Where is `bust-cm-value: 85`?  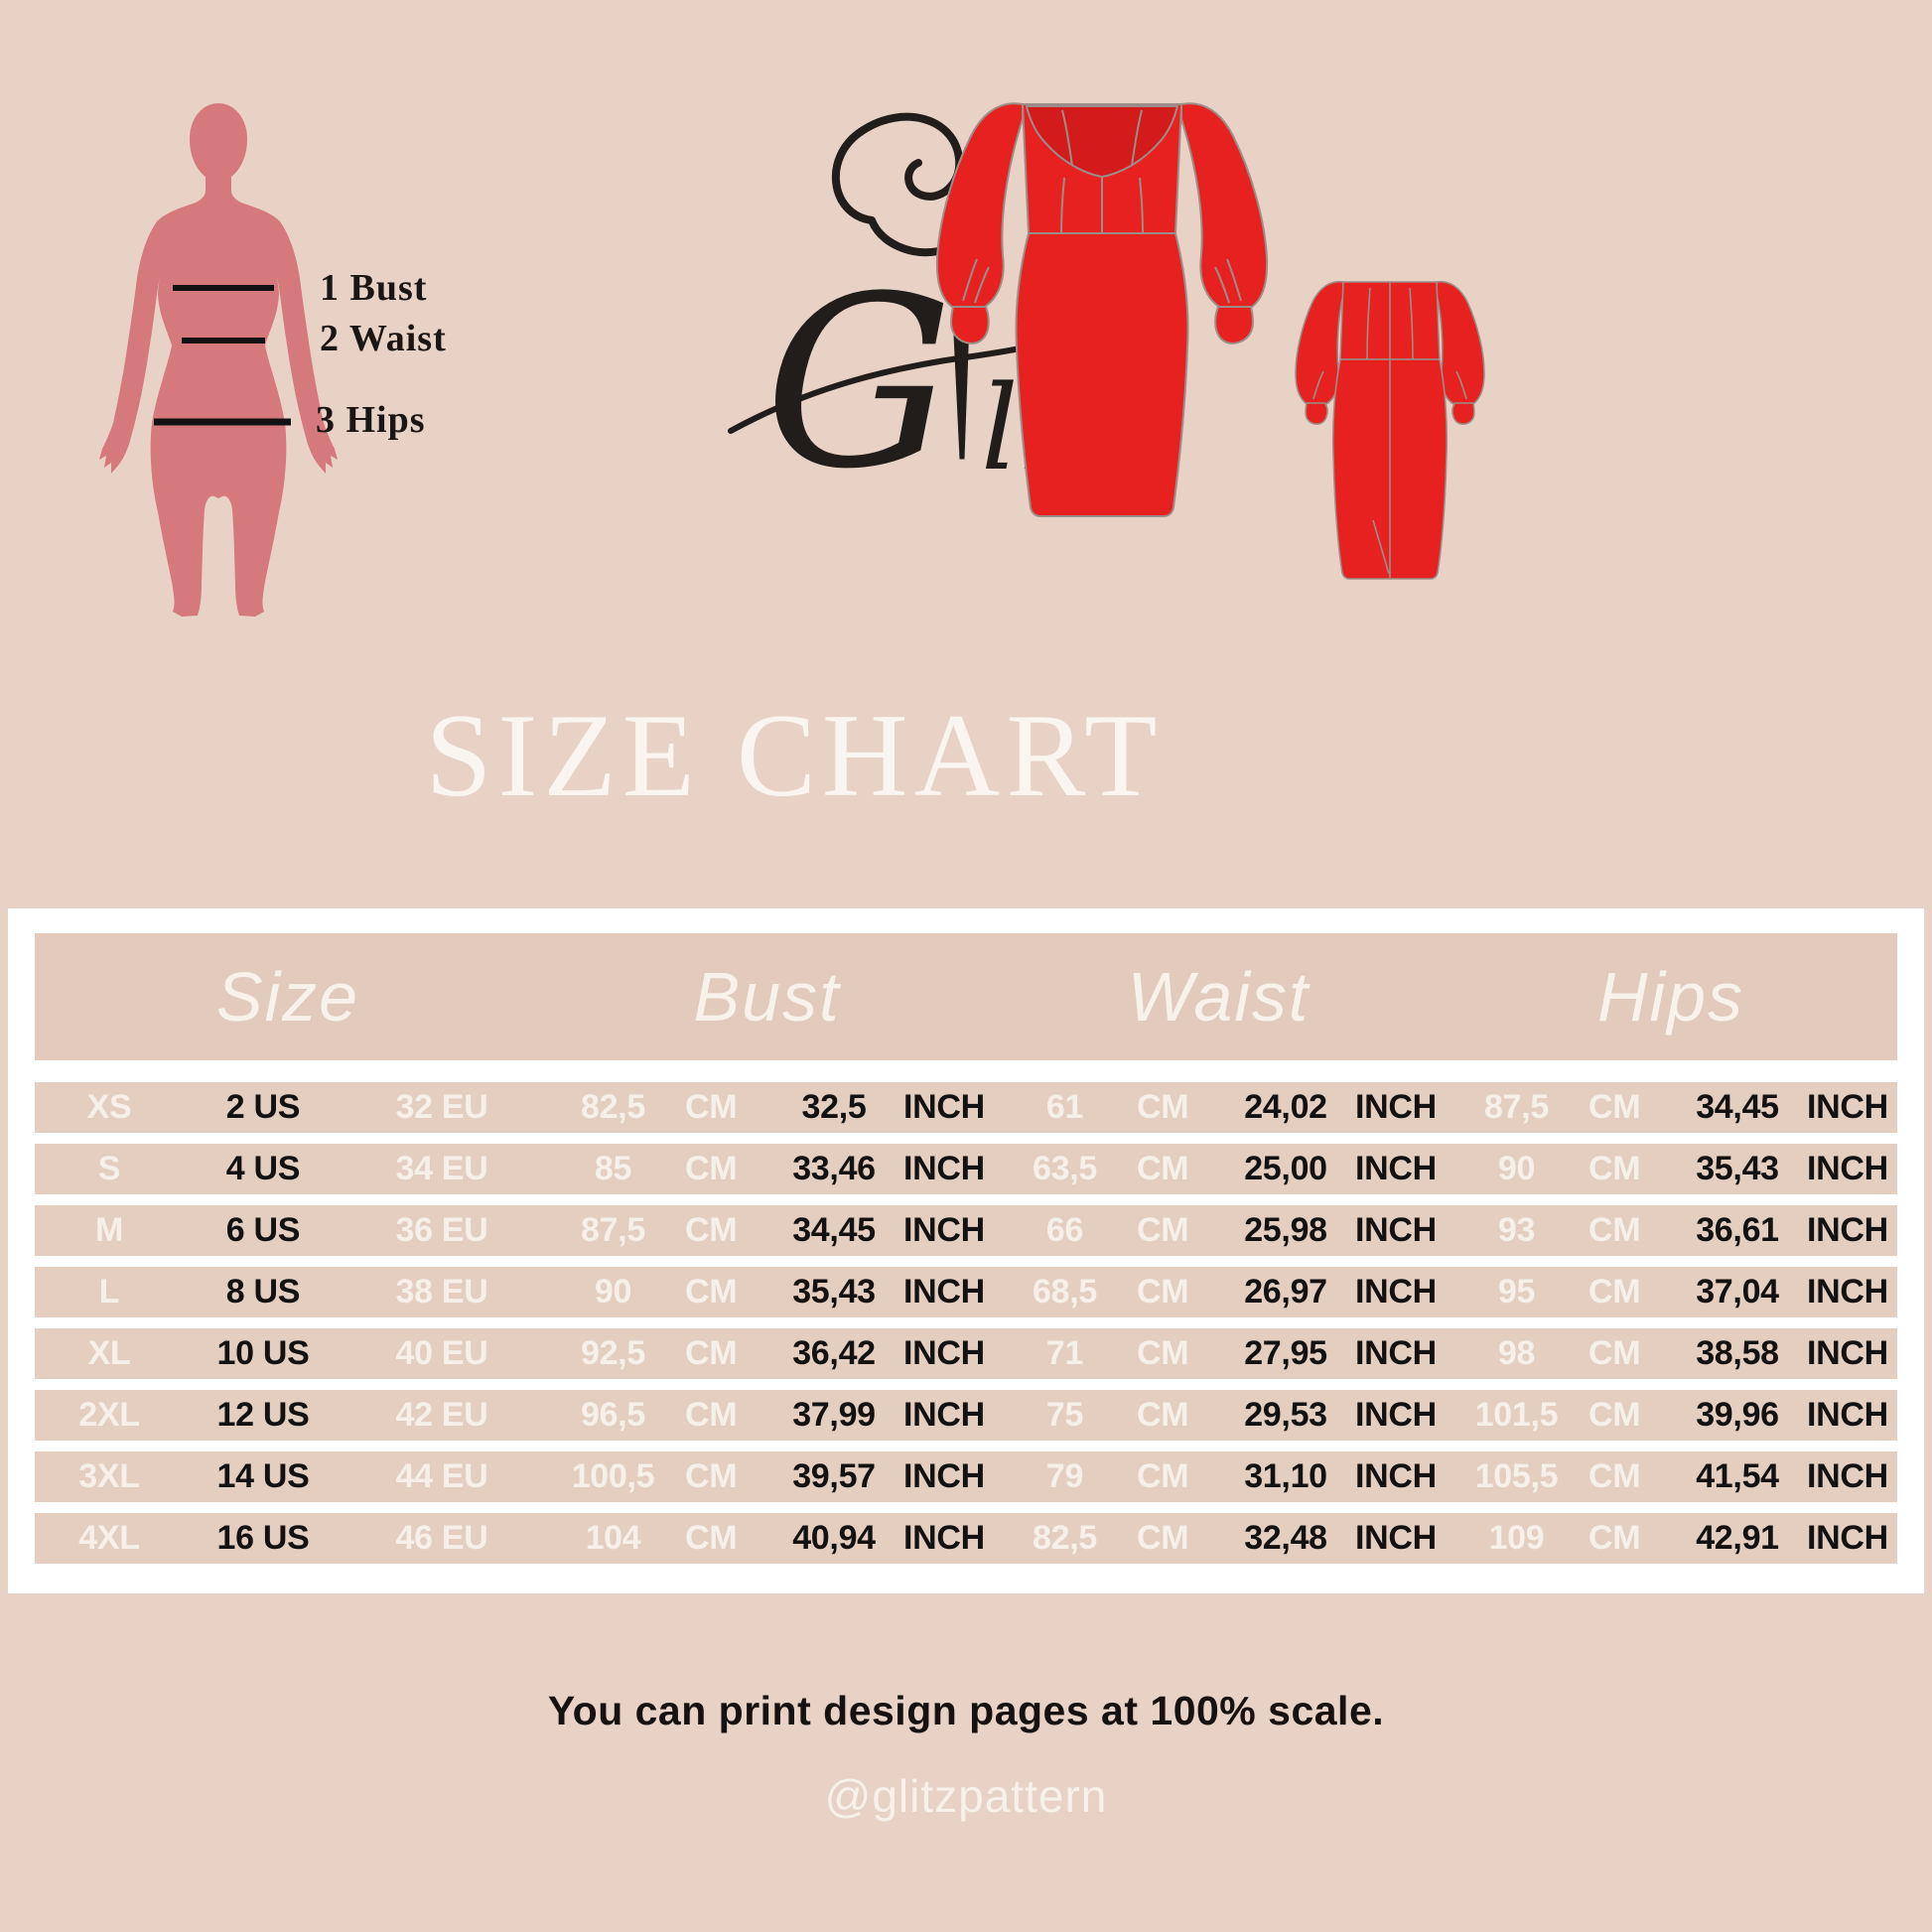 bust-cm-value: 85 is located at coordinates (613, 1168).